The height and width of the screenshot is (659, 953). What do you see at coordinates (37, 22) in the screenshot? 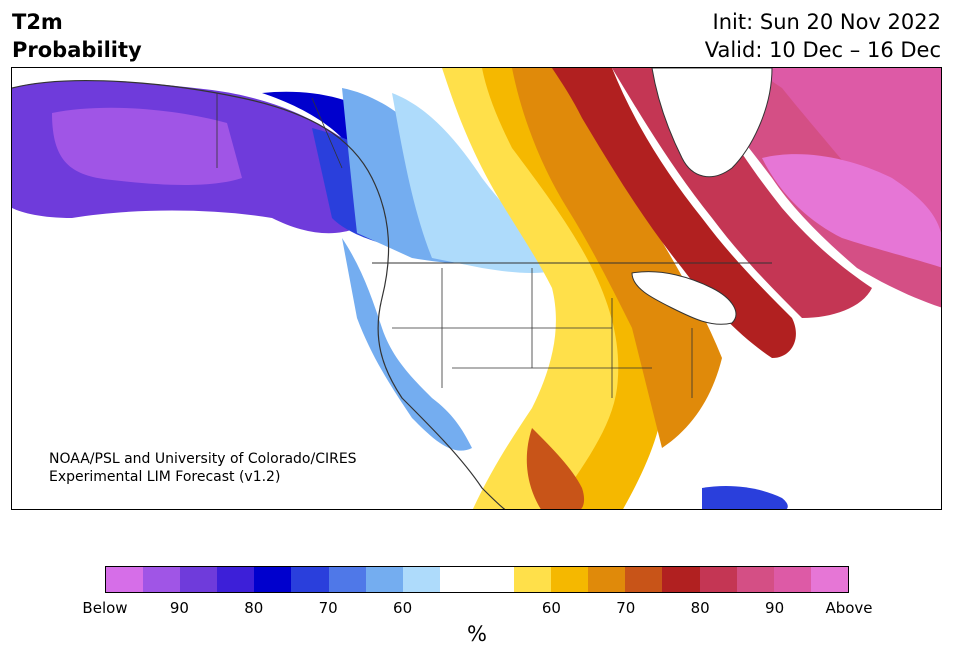
I see `title-line-1: T2m` at bounding box center [37, 22].